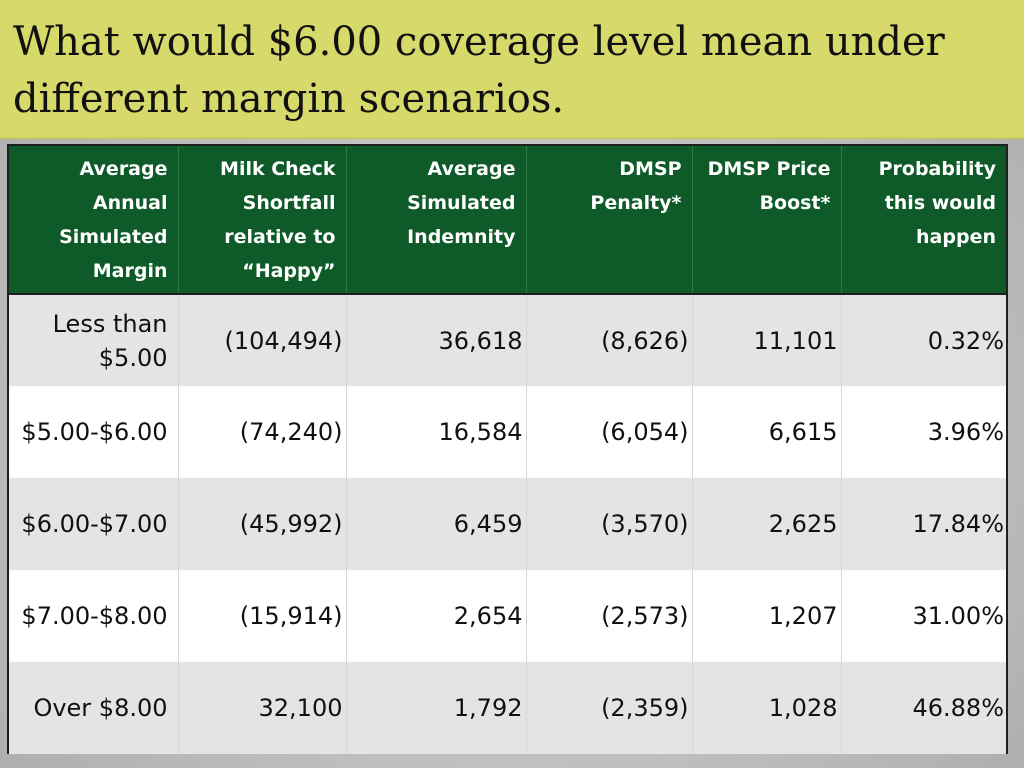  I want to click on probability-cell: 46.88%, so click(923, 708).